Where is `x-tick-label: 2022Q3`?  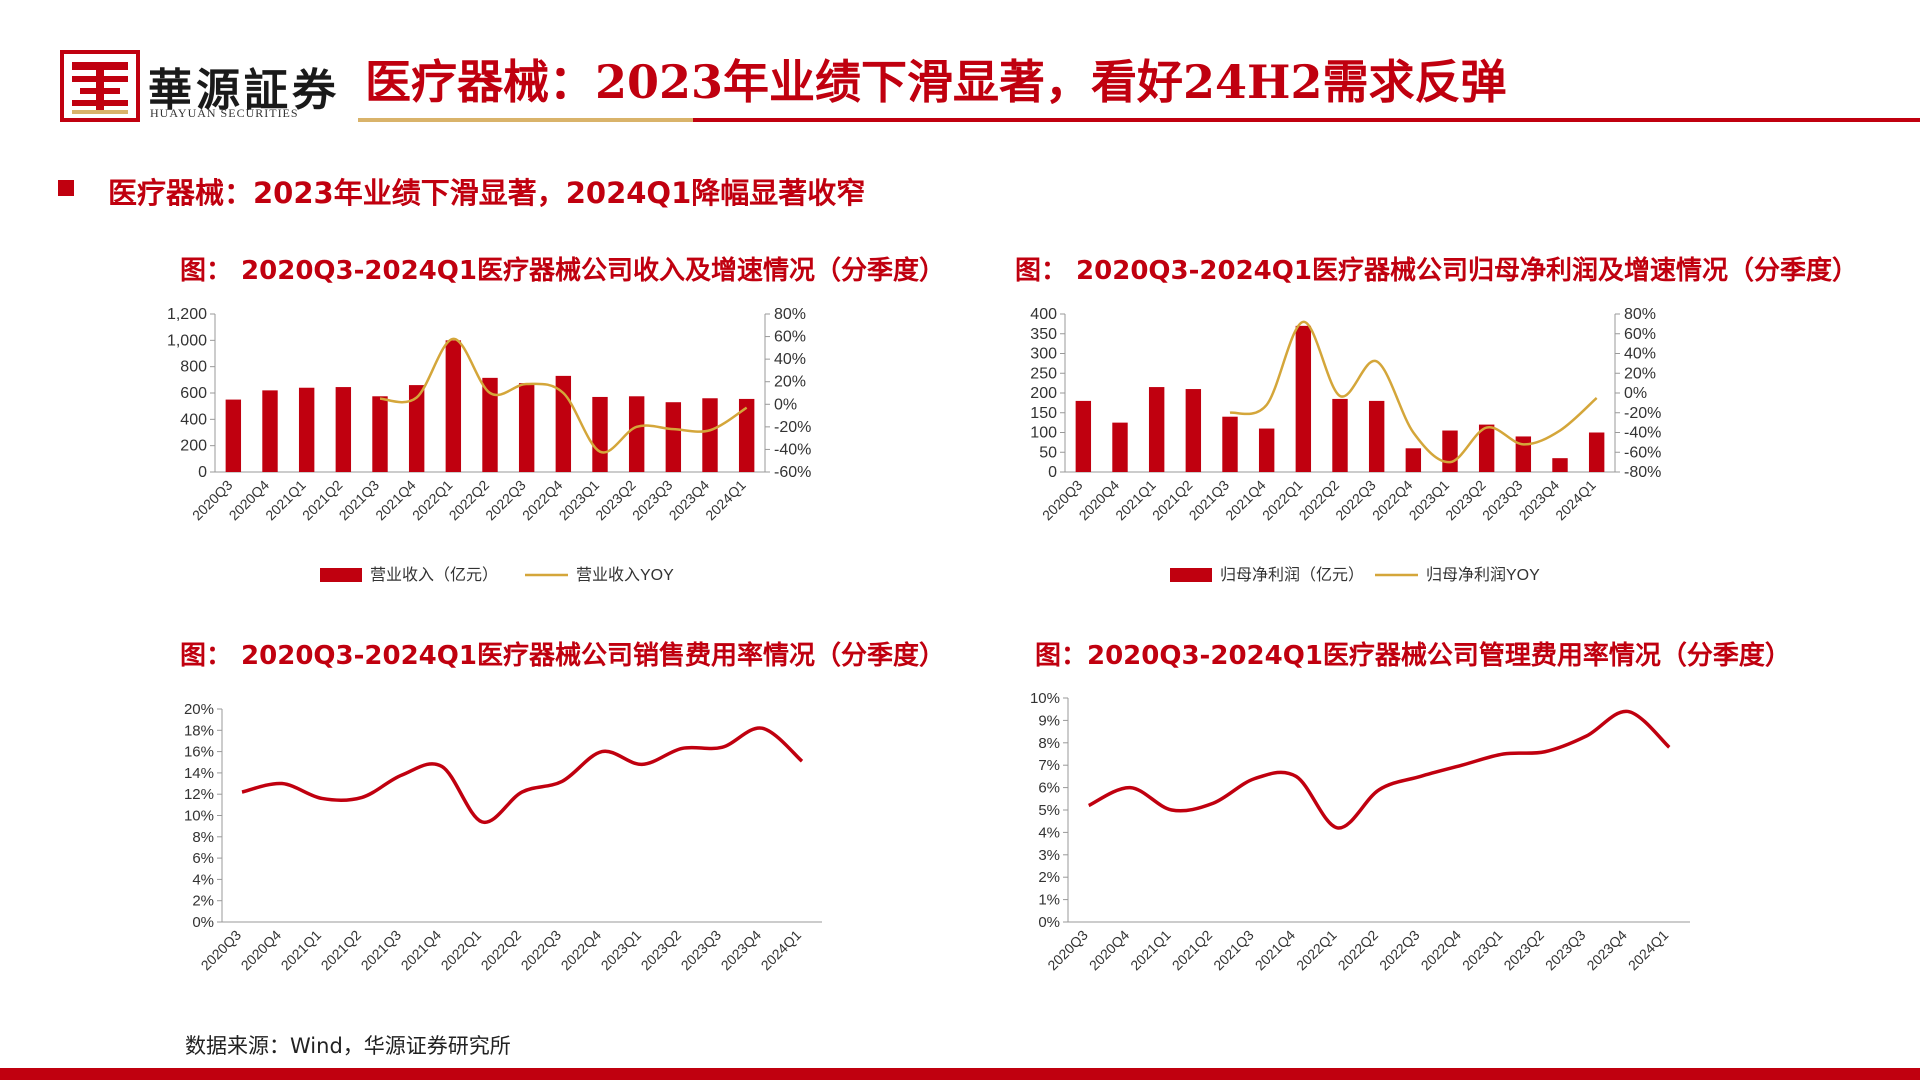
x-tick-label: 2022Q3 is located at coordinates (1399, 950).